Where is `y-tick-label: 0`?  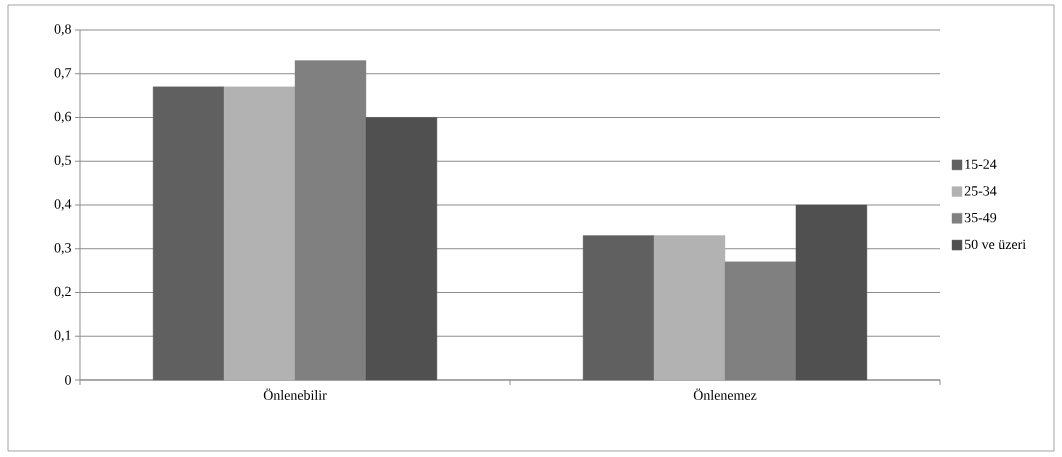
y-tick-label: 0 is located at coordinates (68, 380).